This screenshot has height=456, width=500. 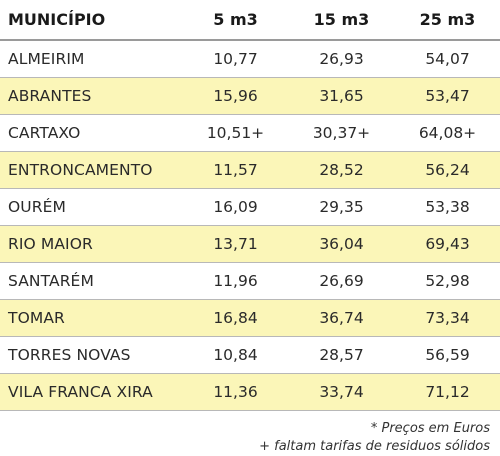 What do you see at coordinates (91, 96) in the screenshot?
I see `municipio-cell: ABRANTES` at bounding box center [91, 96].